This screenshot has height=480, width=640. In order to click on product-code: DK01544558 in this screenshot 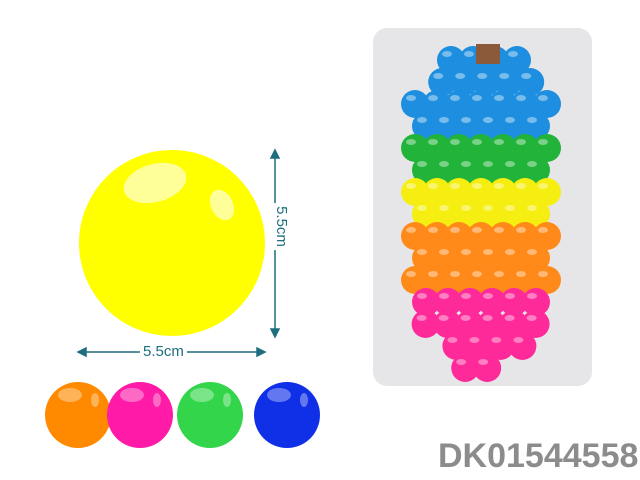, I will do `click(538, 456)`.